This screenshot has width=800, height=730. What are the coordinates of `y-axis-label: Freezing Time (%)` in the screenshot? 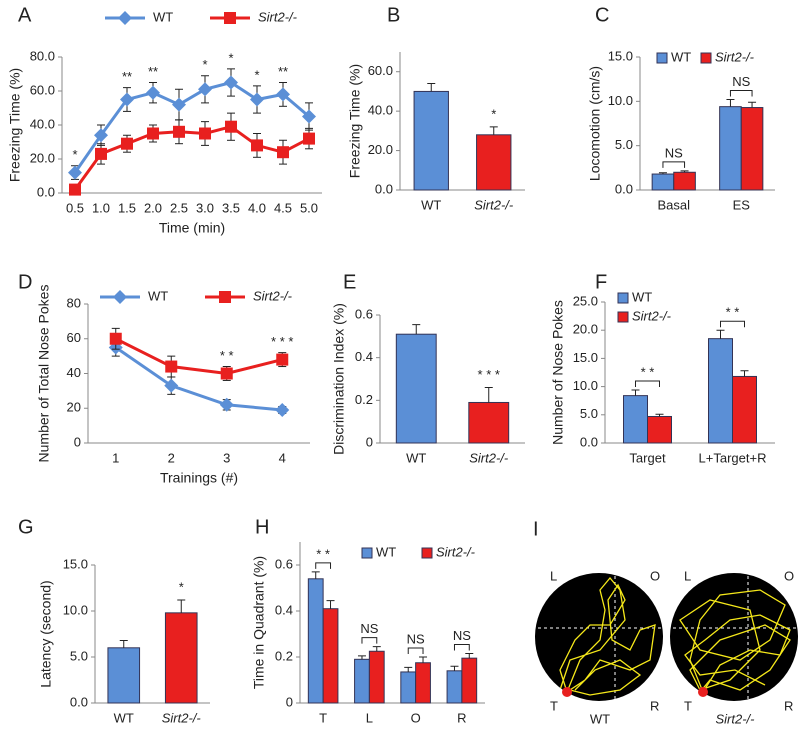 It's located at (15, 125).